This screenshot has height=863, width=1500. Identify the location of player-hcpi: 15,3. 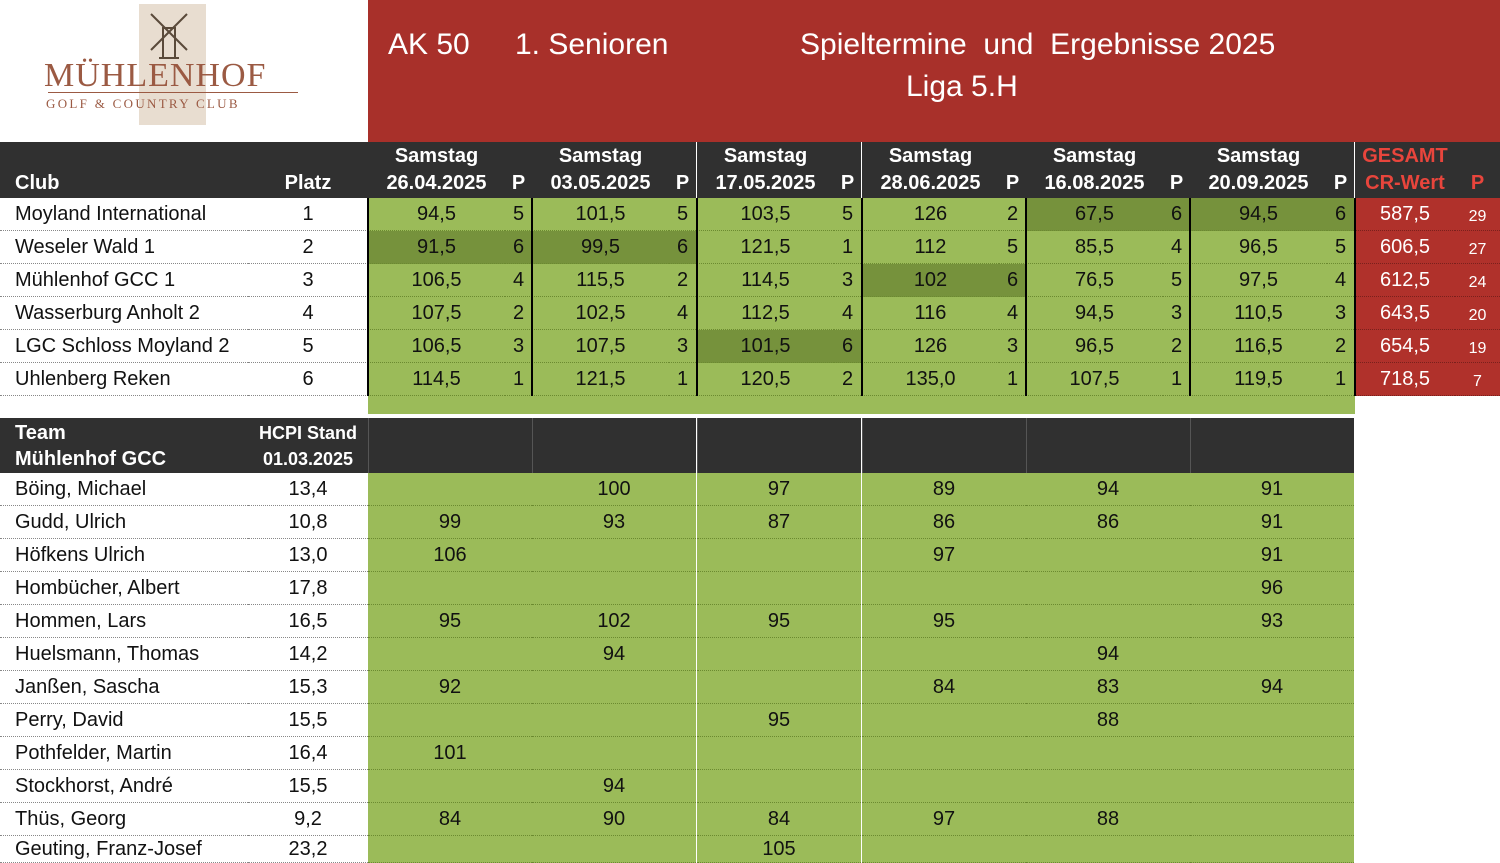
(308, 687).